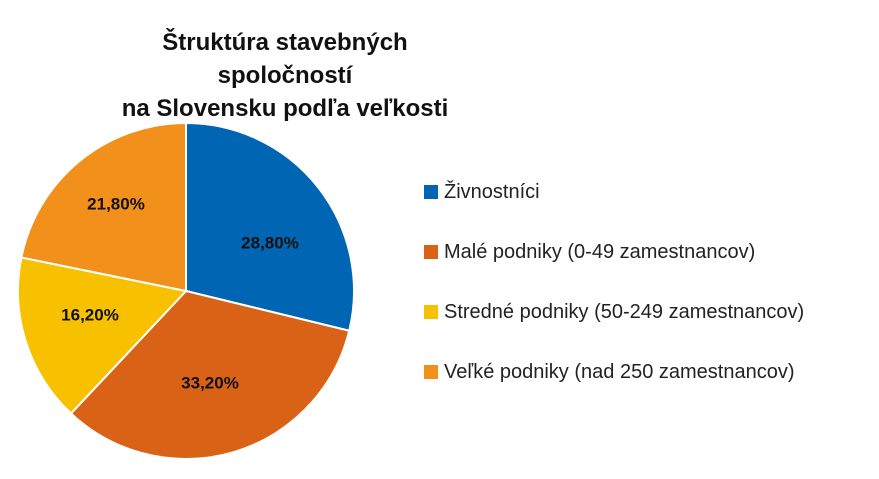  Describe the element at coordinates (614, 192) in the screenshot. I see `legend-item-1: Živnostníci` at that location.